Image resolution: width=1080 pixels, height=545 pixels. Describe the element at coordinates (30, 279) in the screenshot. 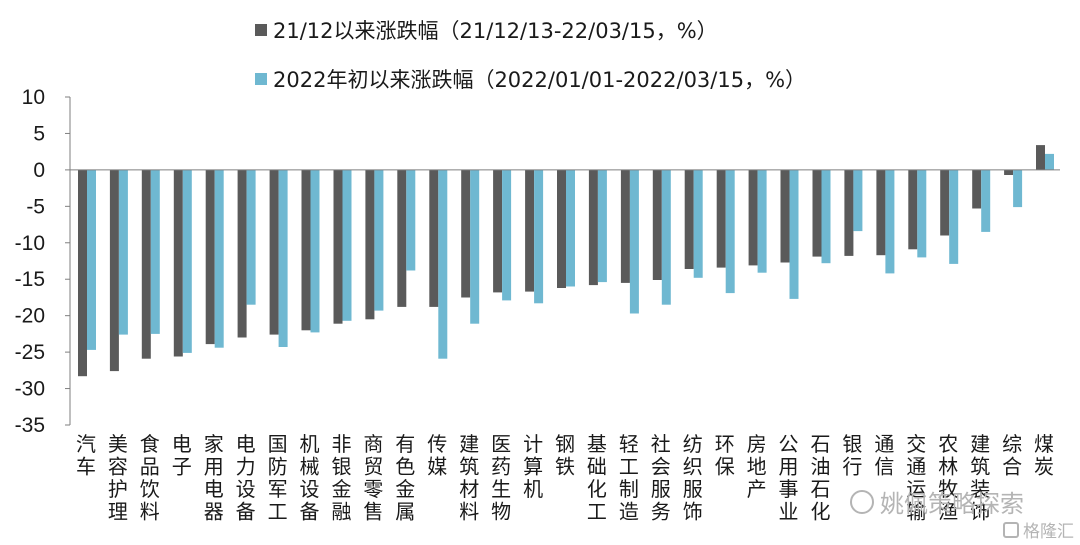

I see `y-tick-label: -15` at that location.